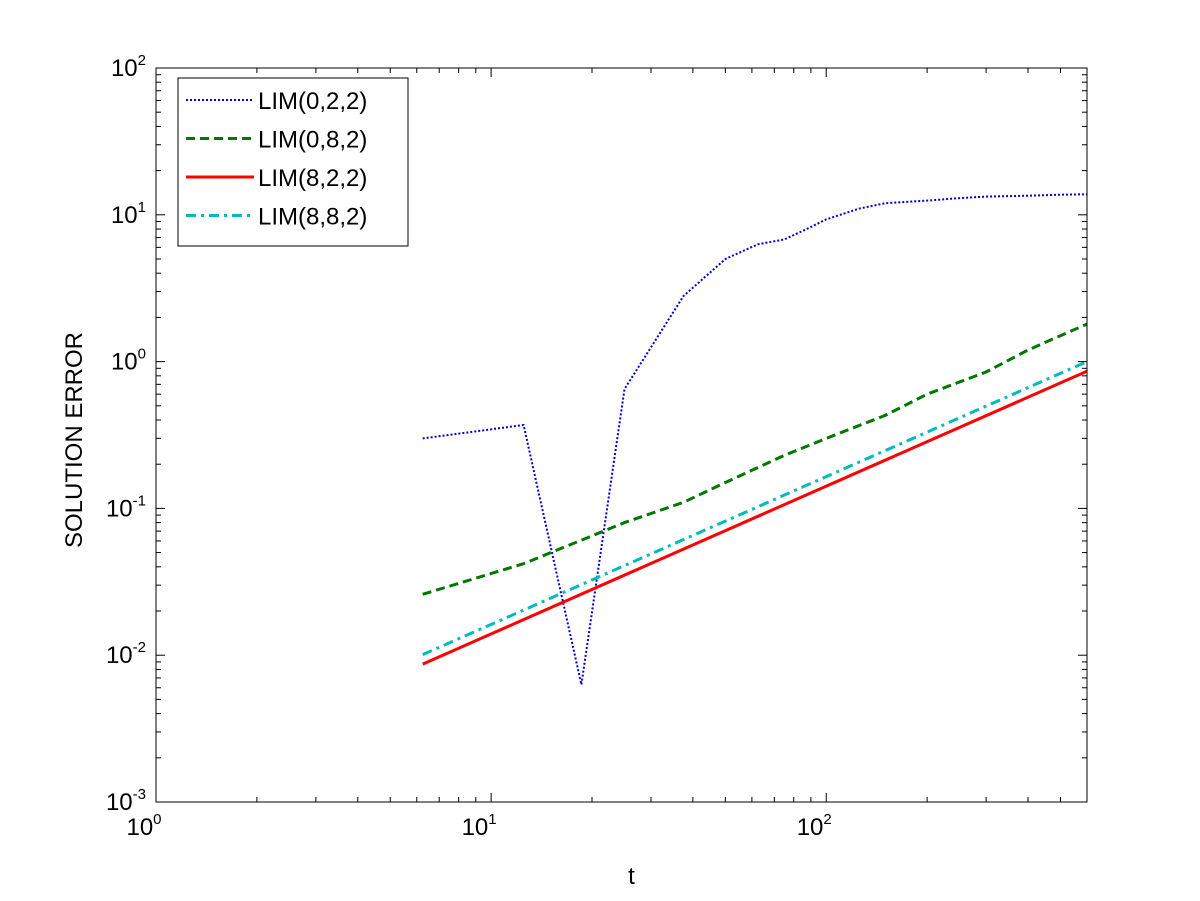 The width and height of the screenshot is (1200, 901). Describe the element at coordinates (126, 801) in the screenshot. I see `y-tick-label: 10⁻³` at that location.